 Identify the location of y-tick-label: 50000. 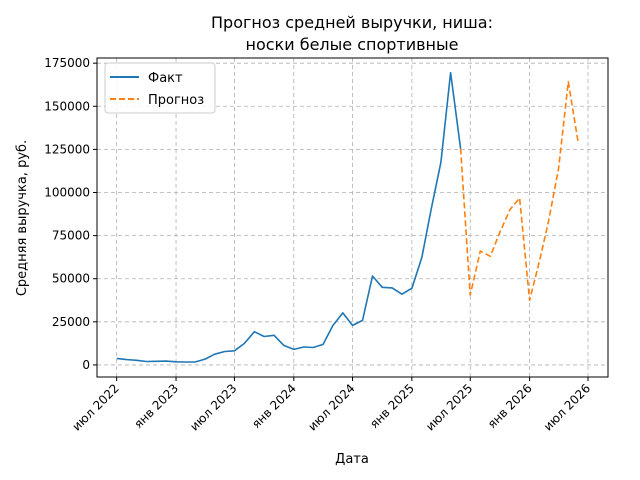
(71, 279).